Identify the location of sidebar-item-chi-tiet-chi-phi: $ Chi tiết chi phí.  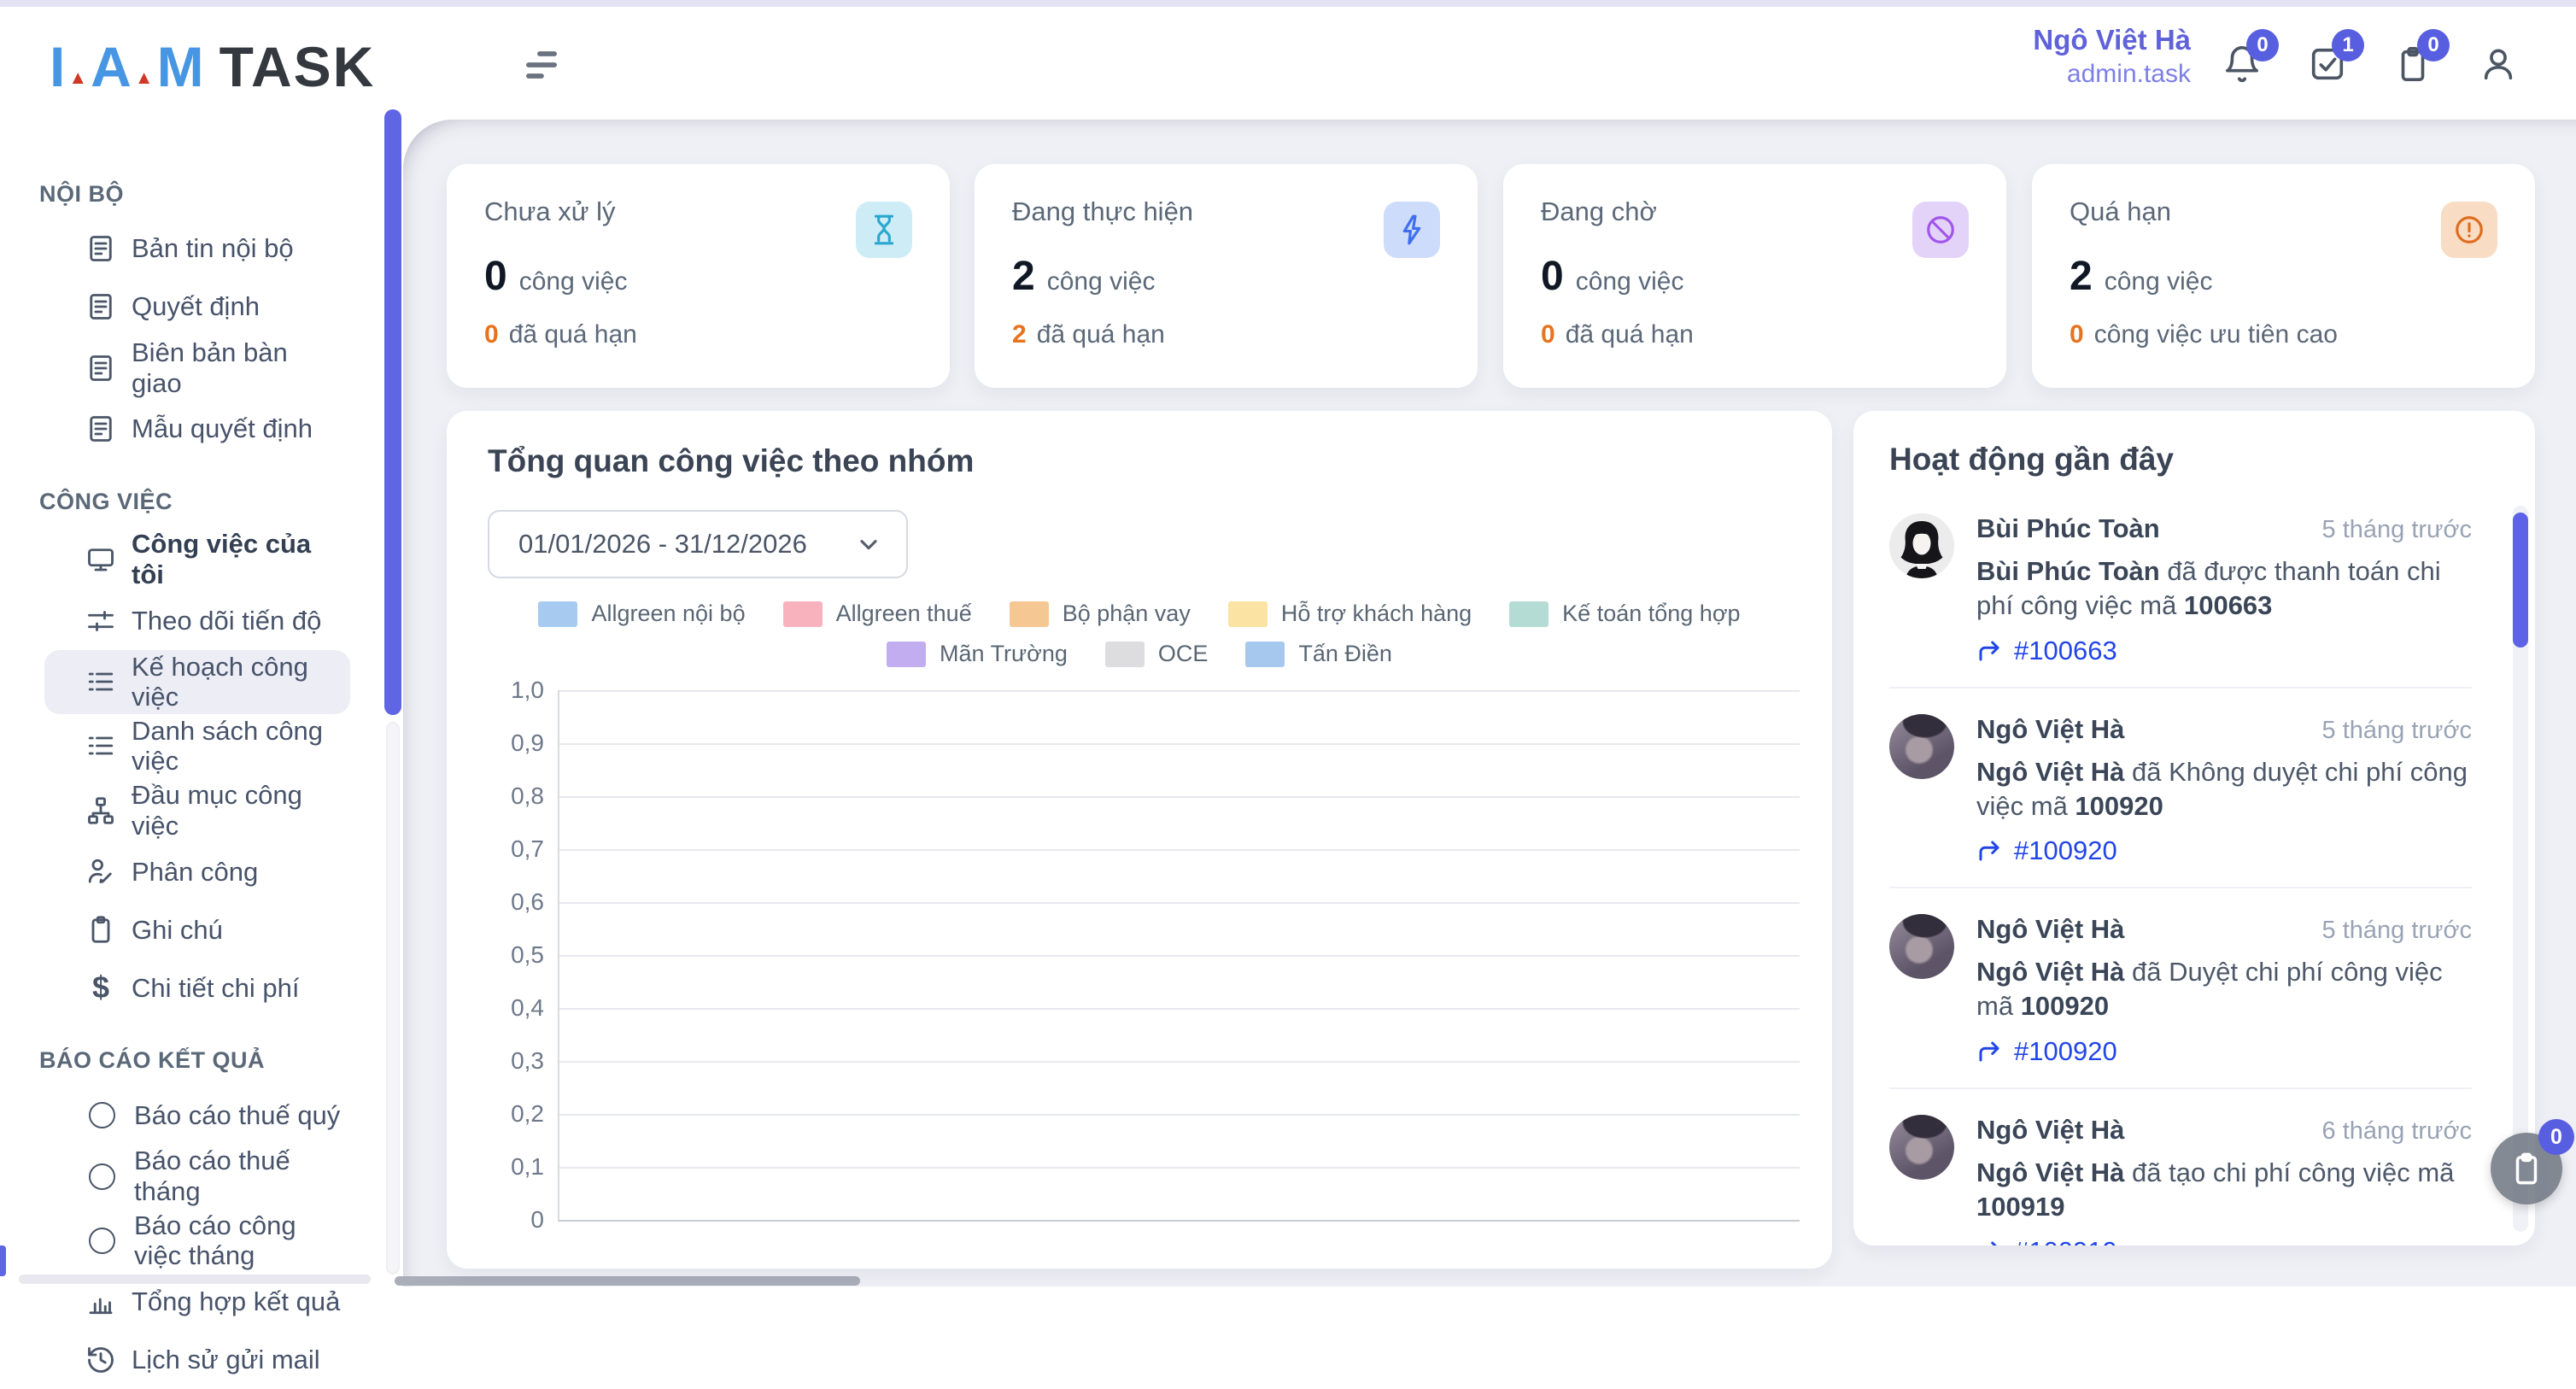
(197, 987).